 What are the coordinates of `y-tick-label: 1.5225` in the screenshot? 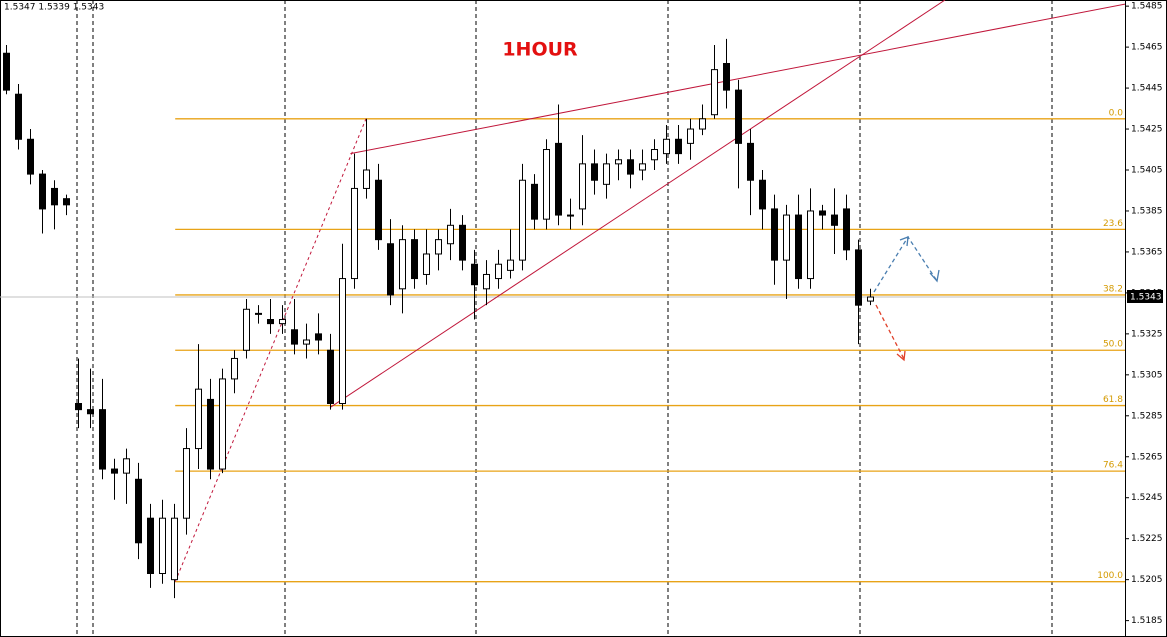 It's located at (1147, 539).